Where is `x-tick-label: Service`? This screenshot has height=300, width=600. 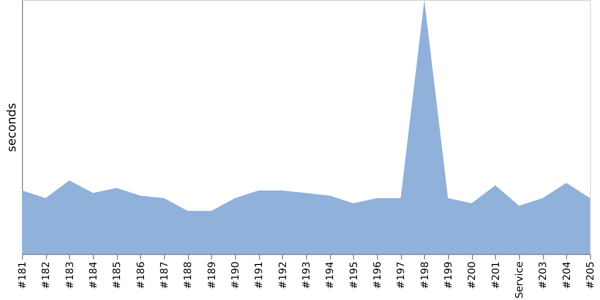 x-tick-label: Service is located at coordinates (520, 280).